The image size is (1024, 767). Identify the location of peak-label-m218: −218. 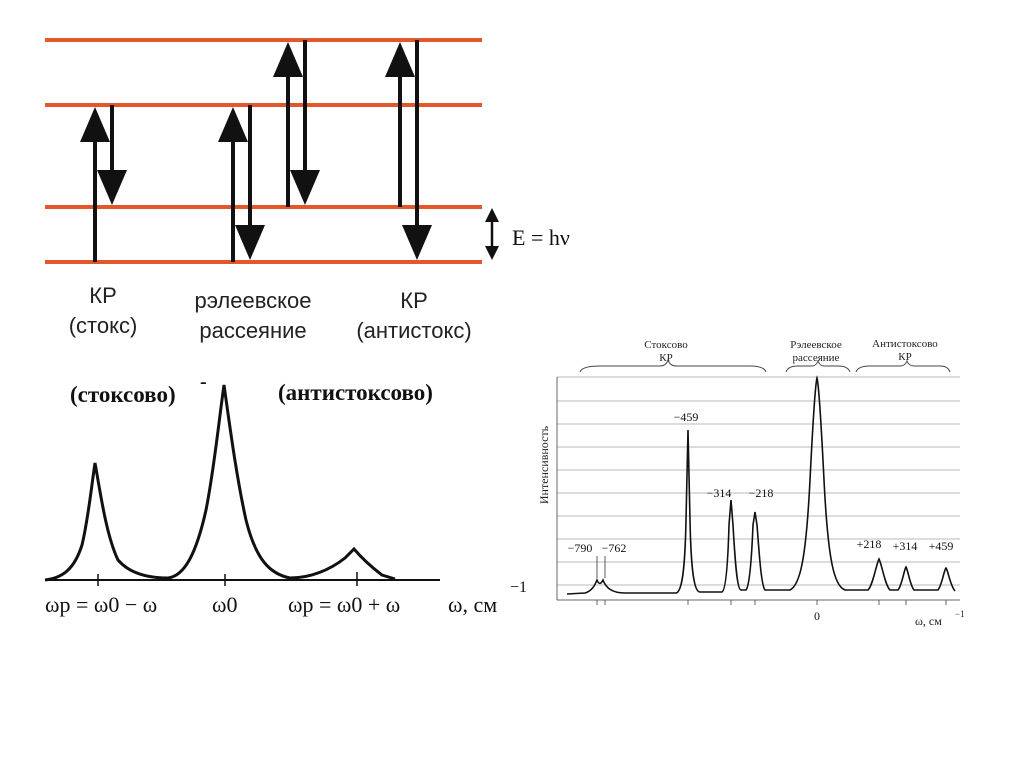
(761, 493).